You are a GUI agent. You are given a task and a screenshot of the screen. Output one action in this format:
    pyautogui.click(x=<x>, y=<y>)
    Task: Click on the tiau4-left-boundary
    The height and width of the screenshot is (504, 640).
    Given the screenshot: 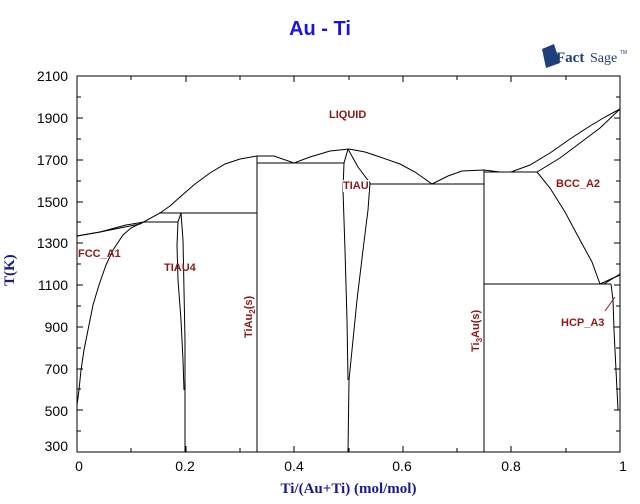 What is the action you would take?
    pyautogui.click(x=180, y=301)
    